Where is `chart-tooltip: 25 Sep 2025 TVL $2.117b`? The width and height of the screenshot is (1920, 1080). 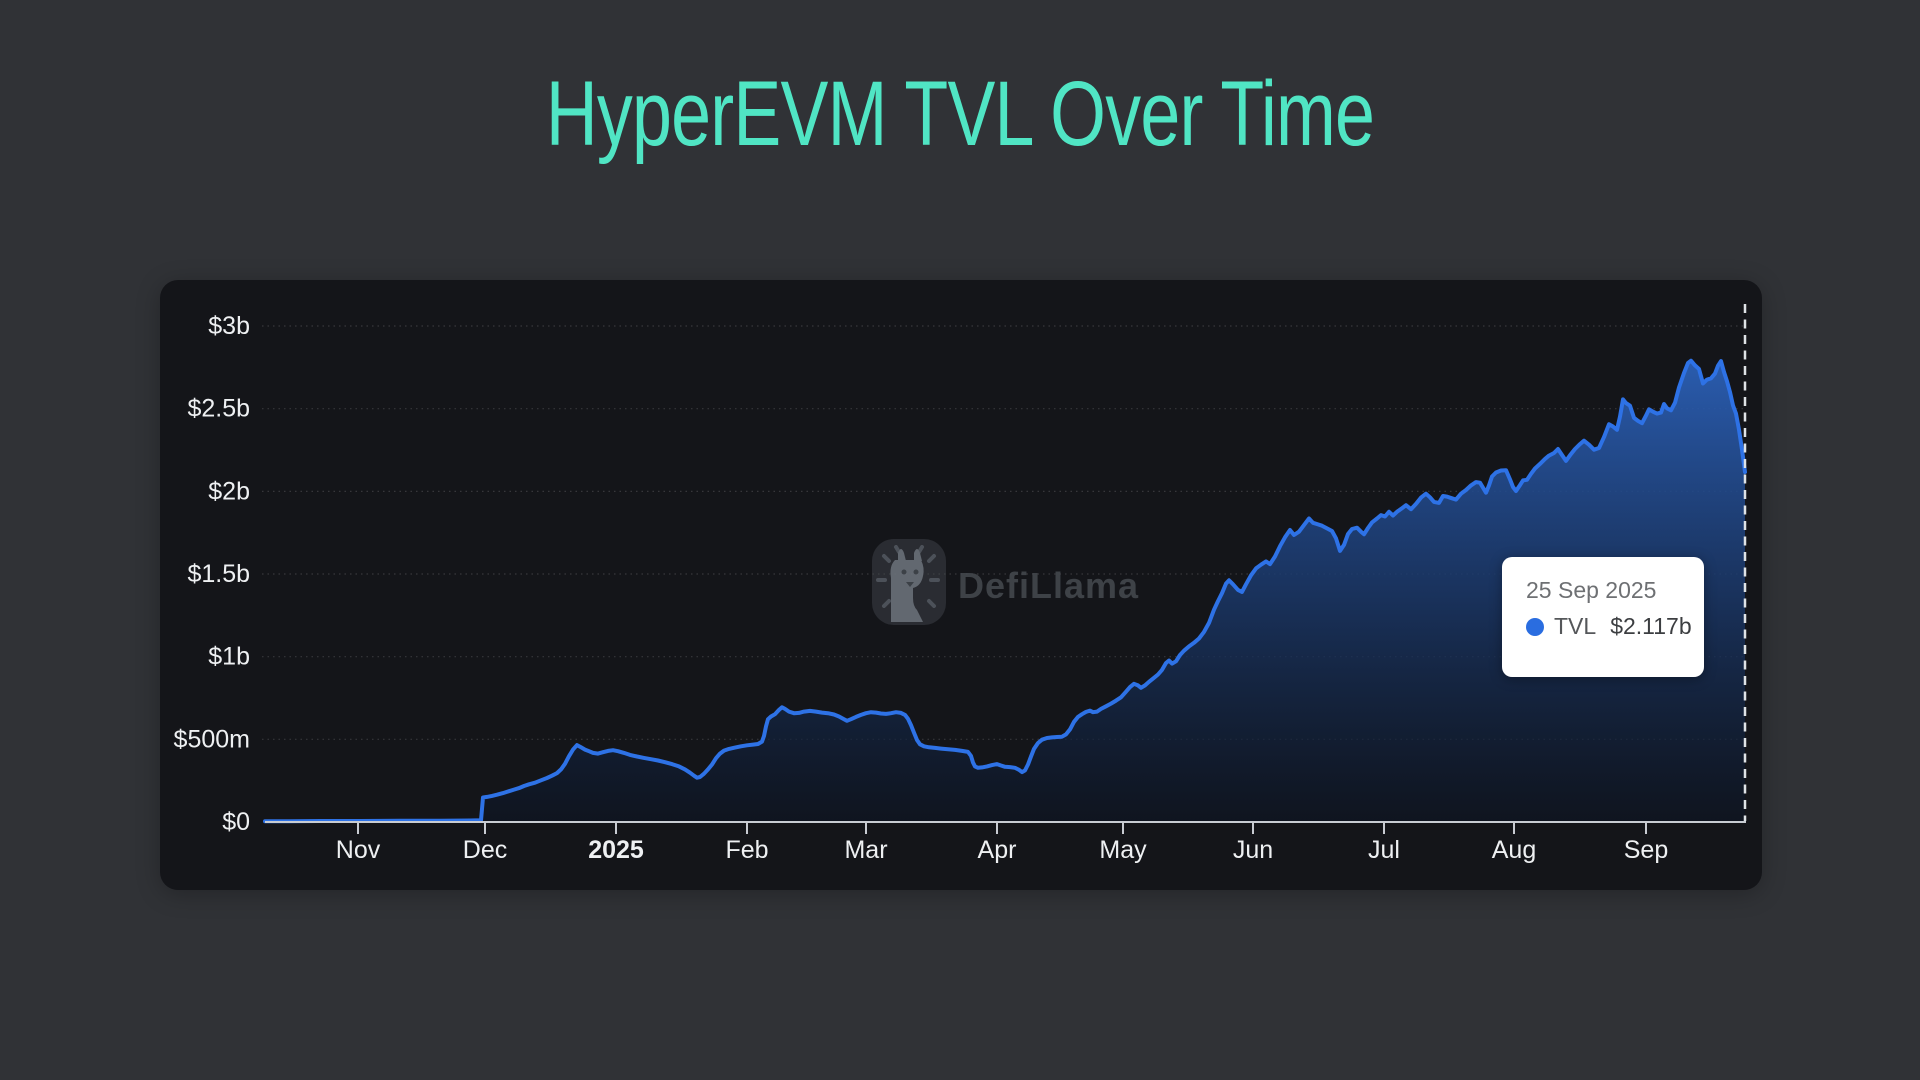 chart-tooltip: 25 Sep 2025 TVL $2.117b is located at coordinates (1603, 617).